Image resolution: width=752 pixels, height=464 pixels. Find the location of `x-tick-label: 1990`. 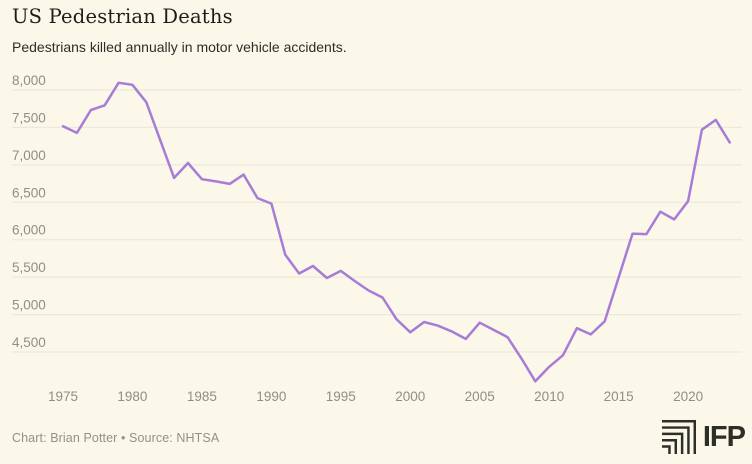

x-tick-label: 1990 is located at coordinates (271, 396).